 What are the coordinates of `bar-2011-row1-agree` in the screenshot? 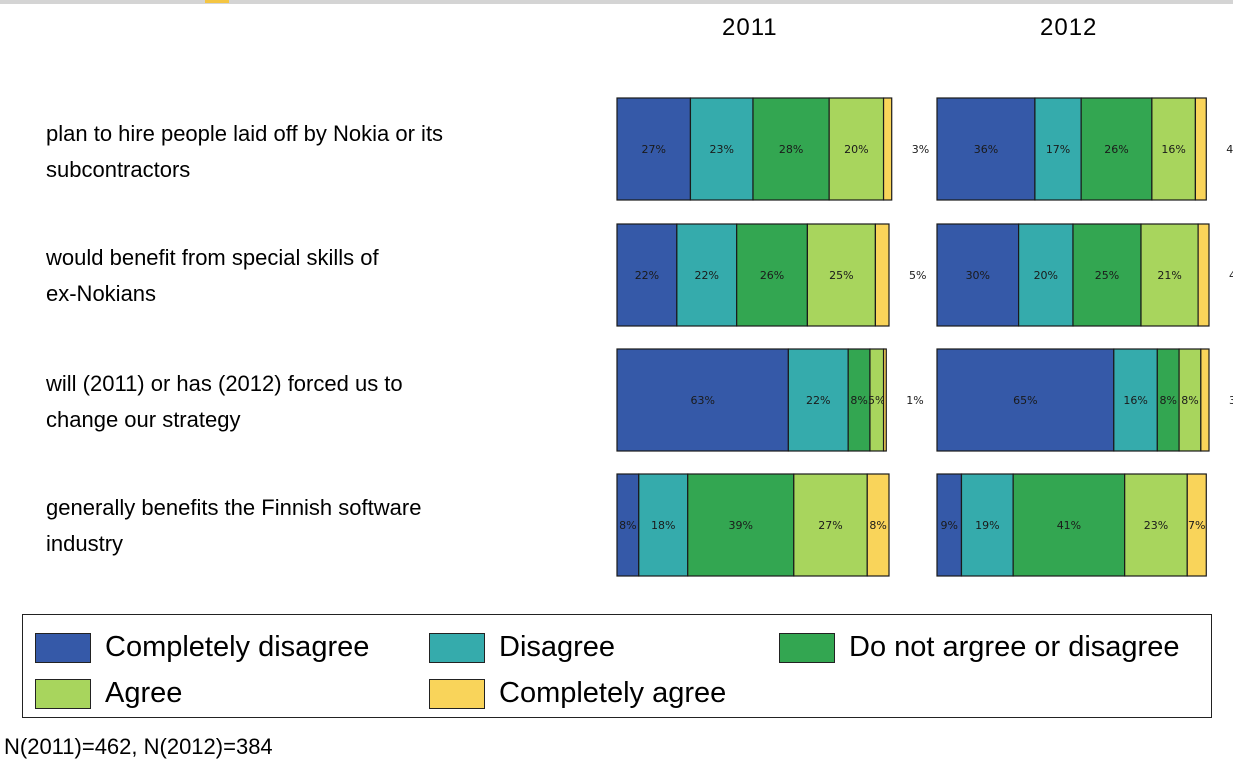 It's located at (856, 149).